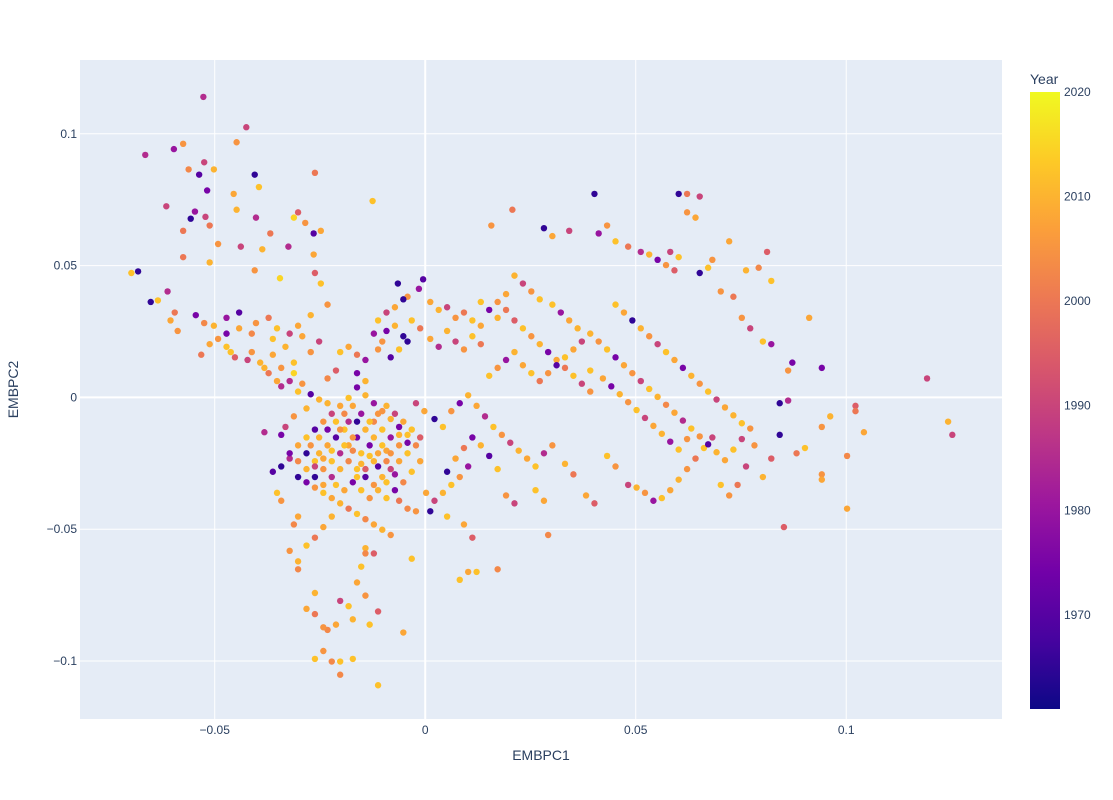  What do you see at coordinates (1077, 301) in the screenshot?
I see `colorbar-tick-label: 2000` at bounding box center [1077, 301].